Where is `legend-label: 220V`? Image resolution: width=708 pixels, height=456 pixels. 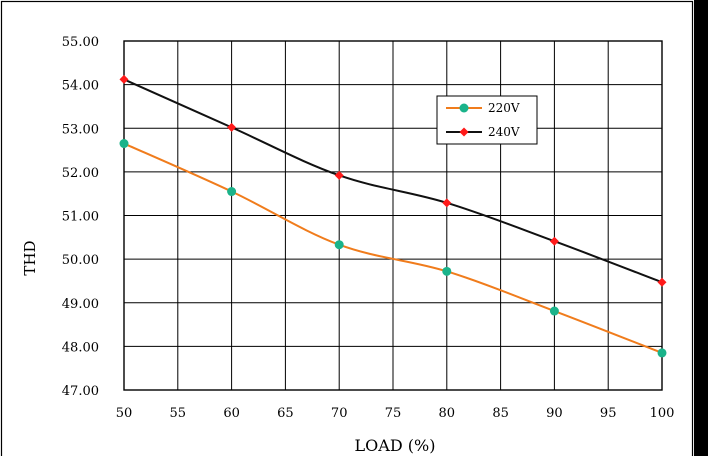
legend-label: 220V is located at coordinates (504, 108).